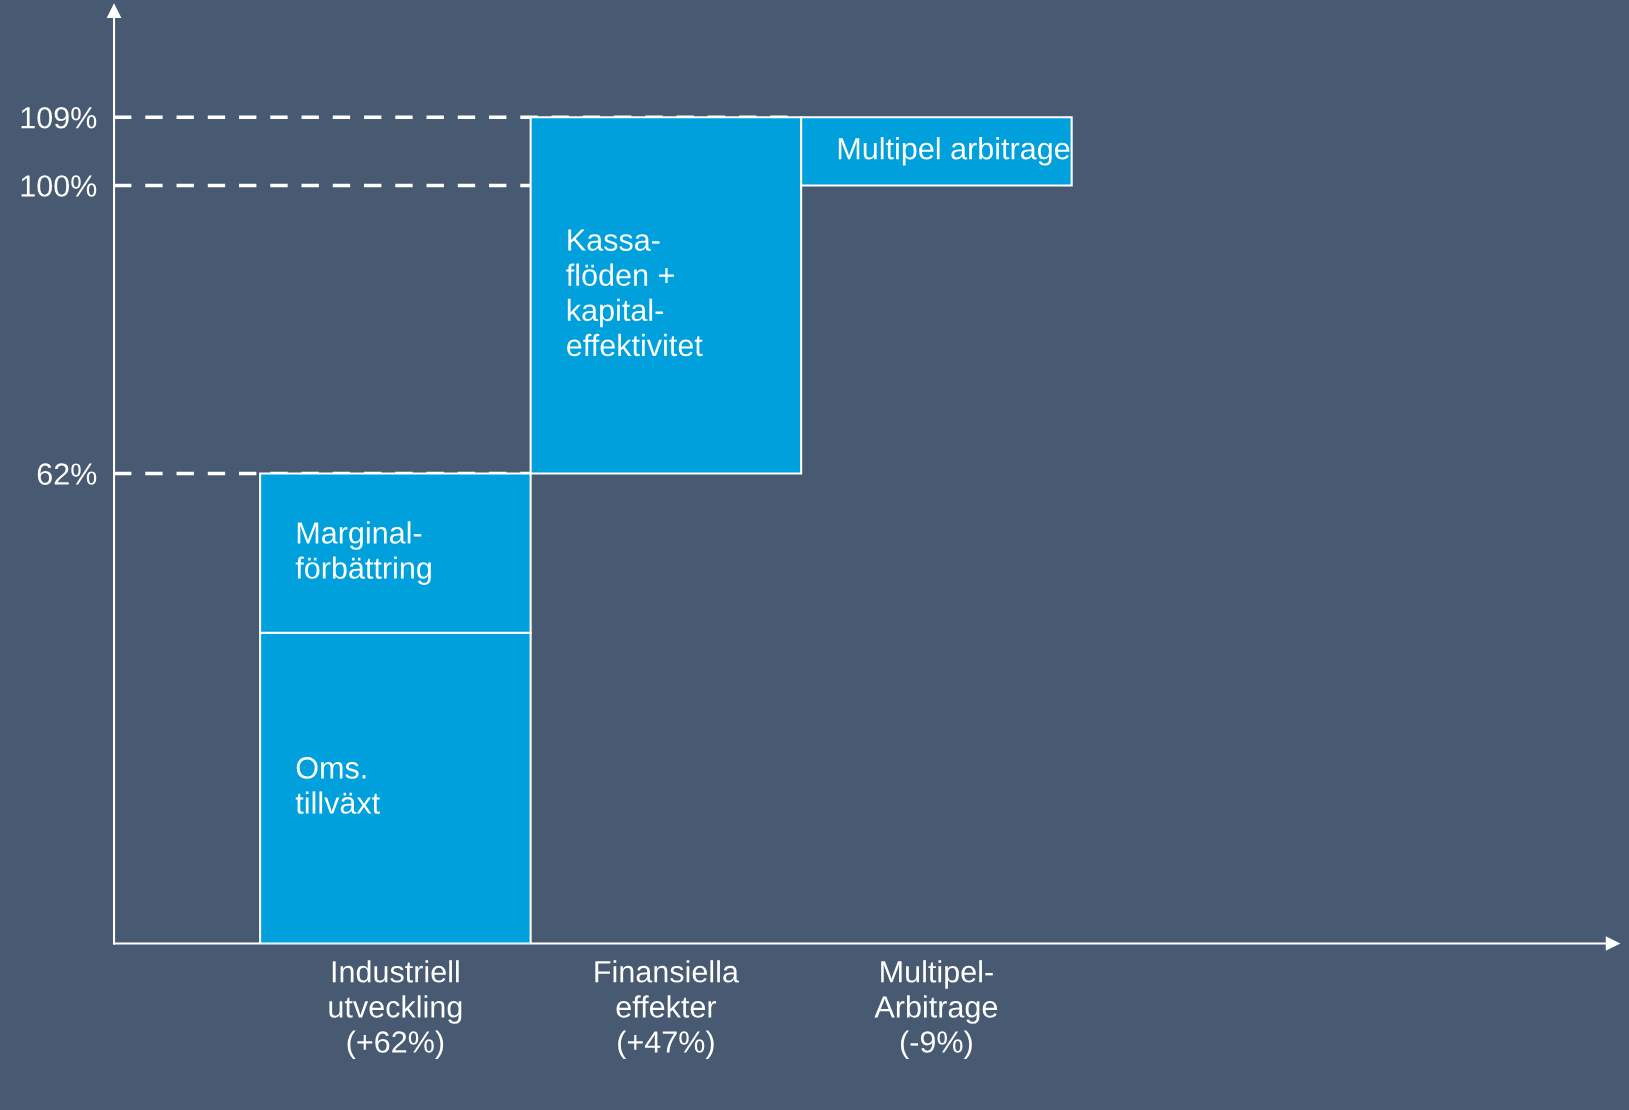 The width and height of the screenshot is (1629, 1110). What do you see at coordinates (337, 785) in the screenshot?
I see `series-label: Oms. tillväxt` at bounding box center [337, 785].